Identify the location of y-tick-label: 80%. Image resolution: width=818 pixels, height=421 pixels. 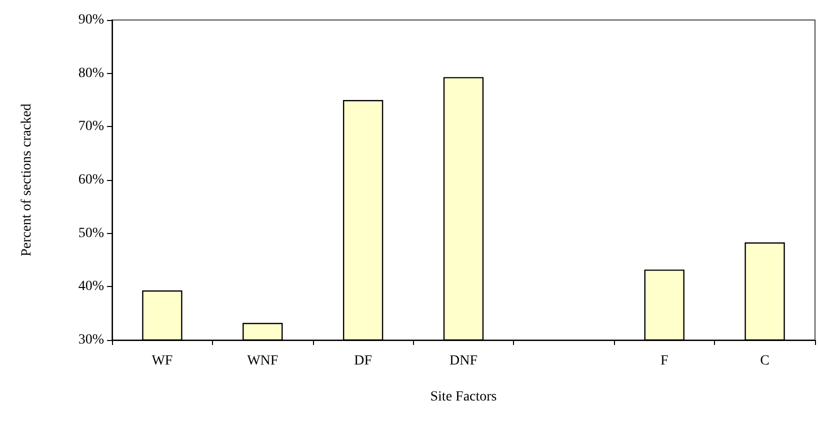
(91, 73).